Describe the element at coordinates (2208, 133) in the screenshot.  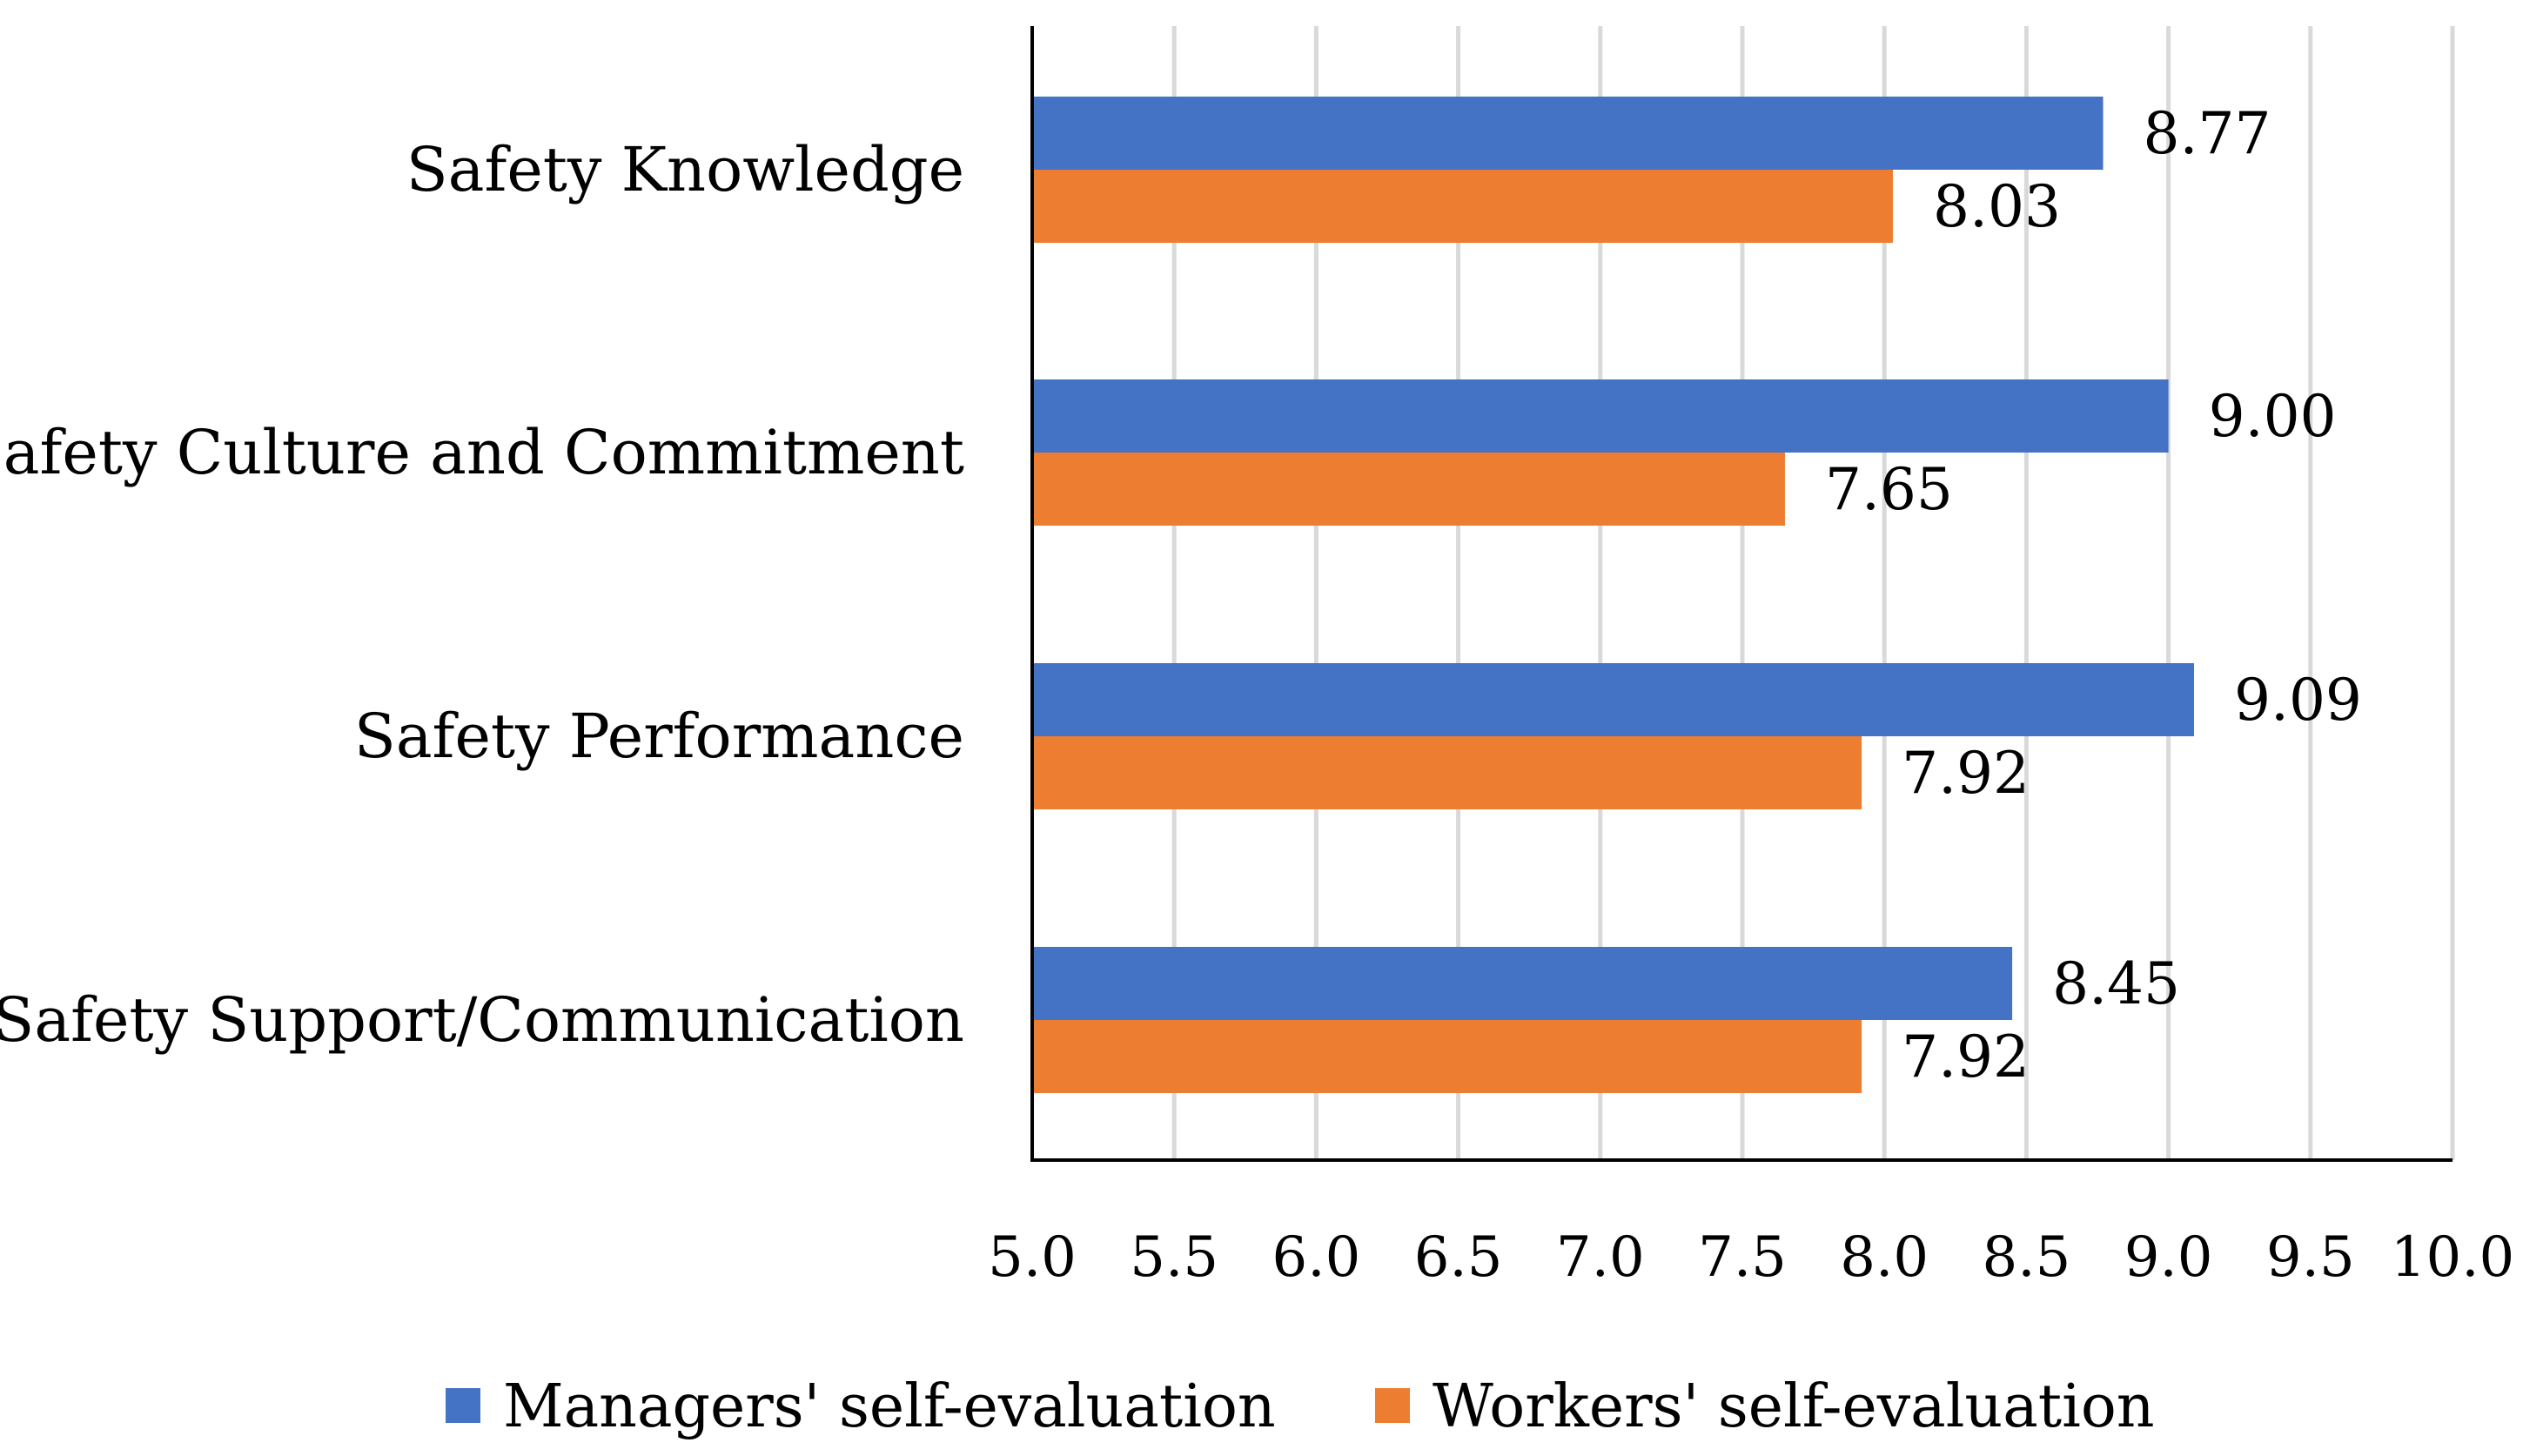
I see `manager-data-label: 8.77` at that location.